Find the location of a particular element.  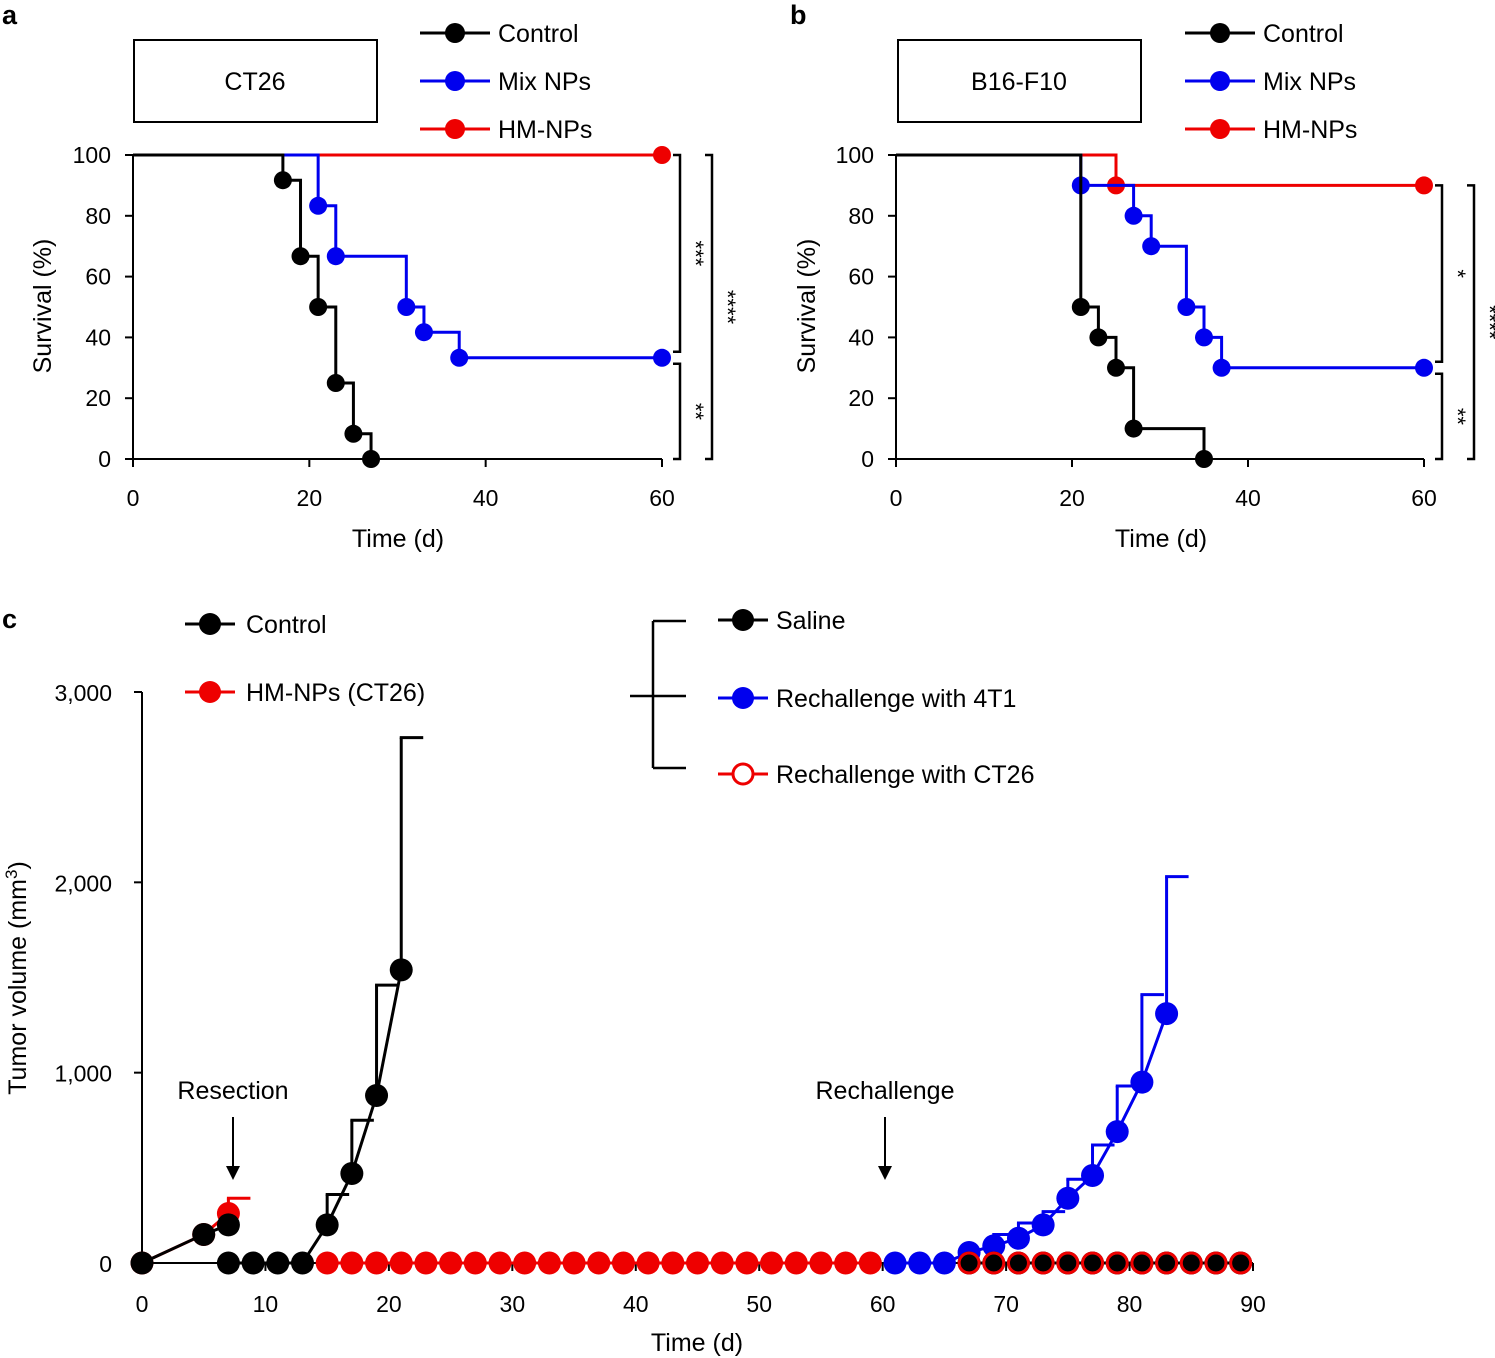

x-tick-label-c: 20 is located at coordinates (389, 1304).